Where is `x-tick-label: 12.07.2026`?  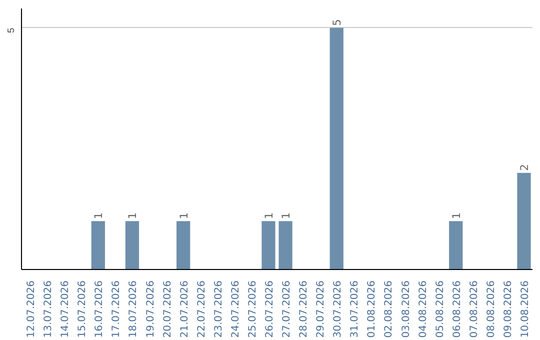
x-tick-label: 12.07.2026 is located at coordinates (32, 309).